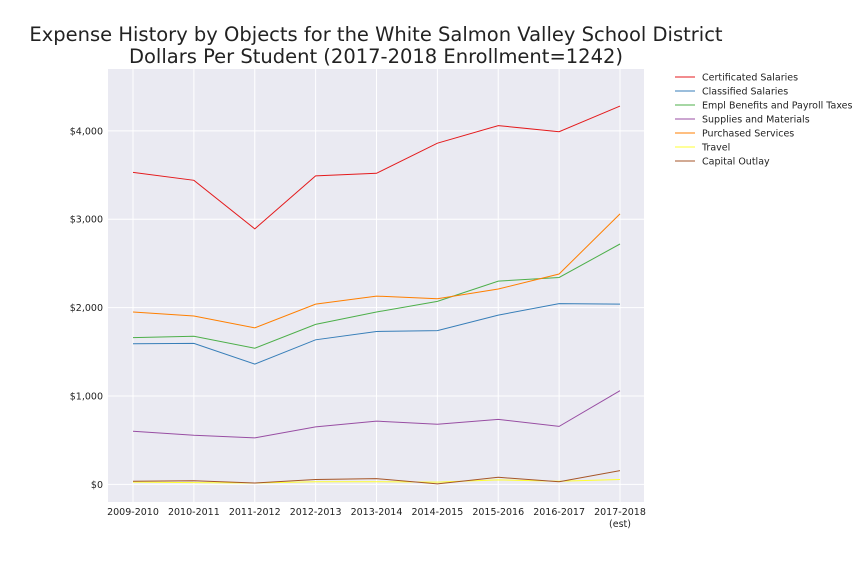 The height and width of the screenshot is (576, 864). What do you see at coordinates (736, 162) in the screenshot?
I see `legend-label: Capital Outlay` at bounding box center [736, 162].